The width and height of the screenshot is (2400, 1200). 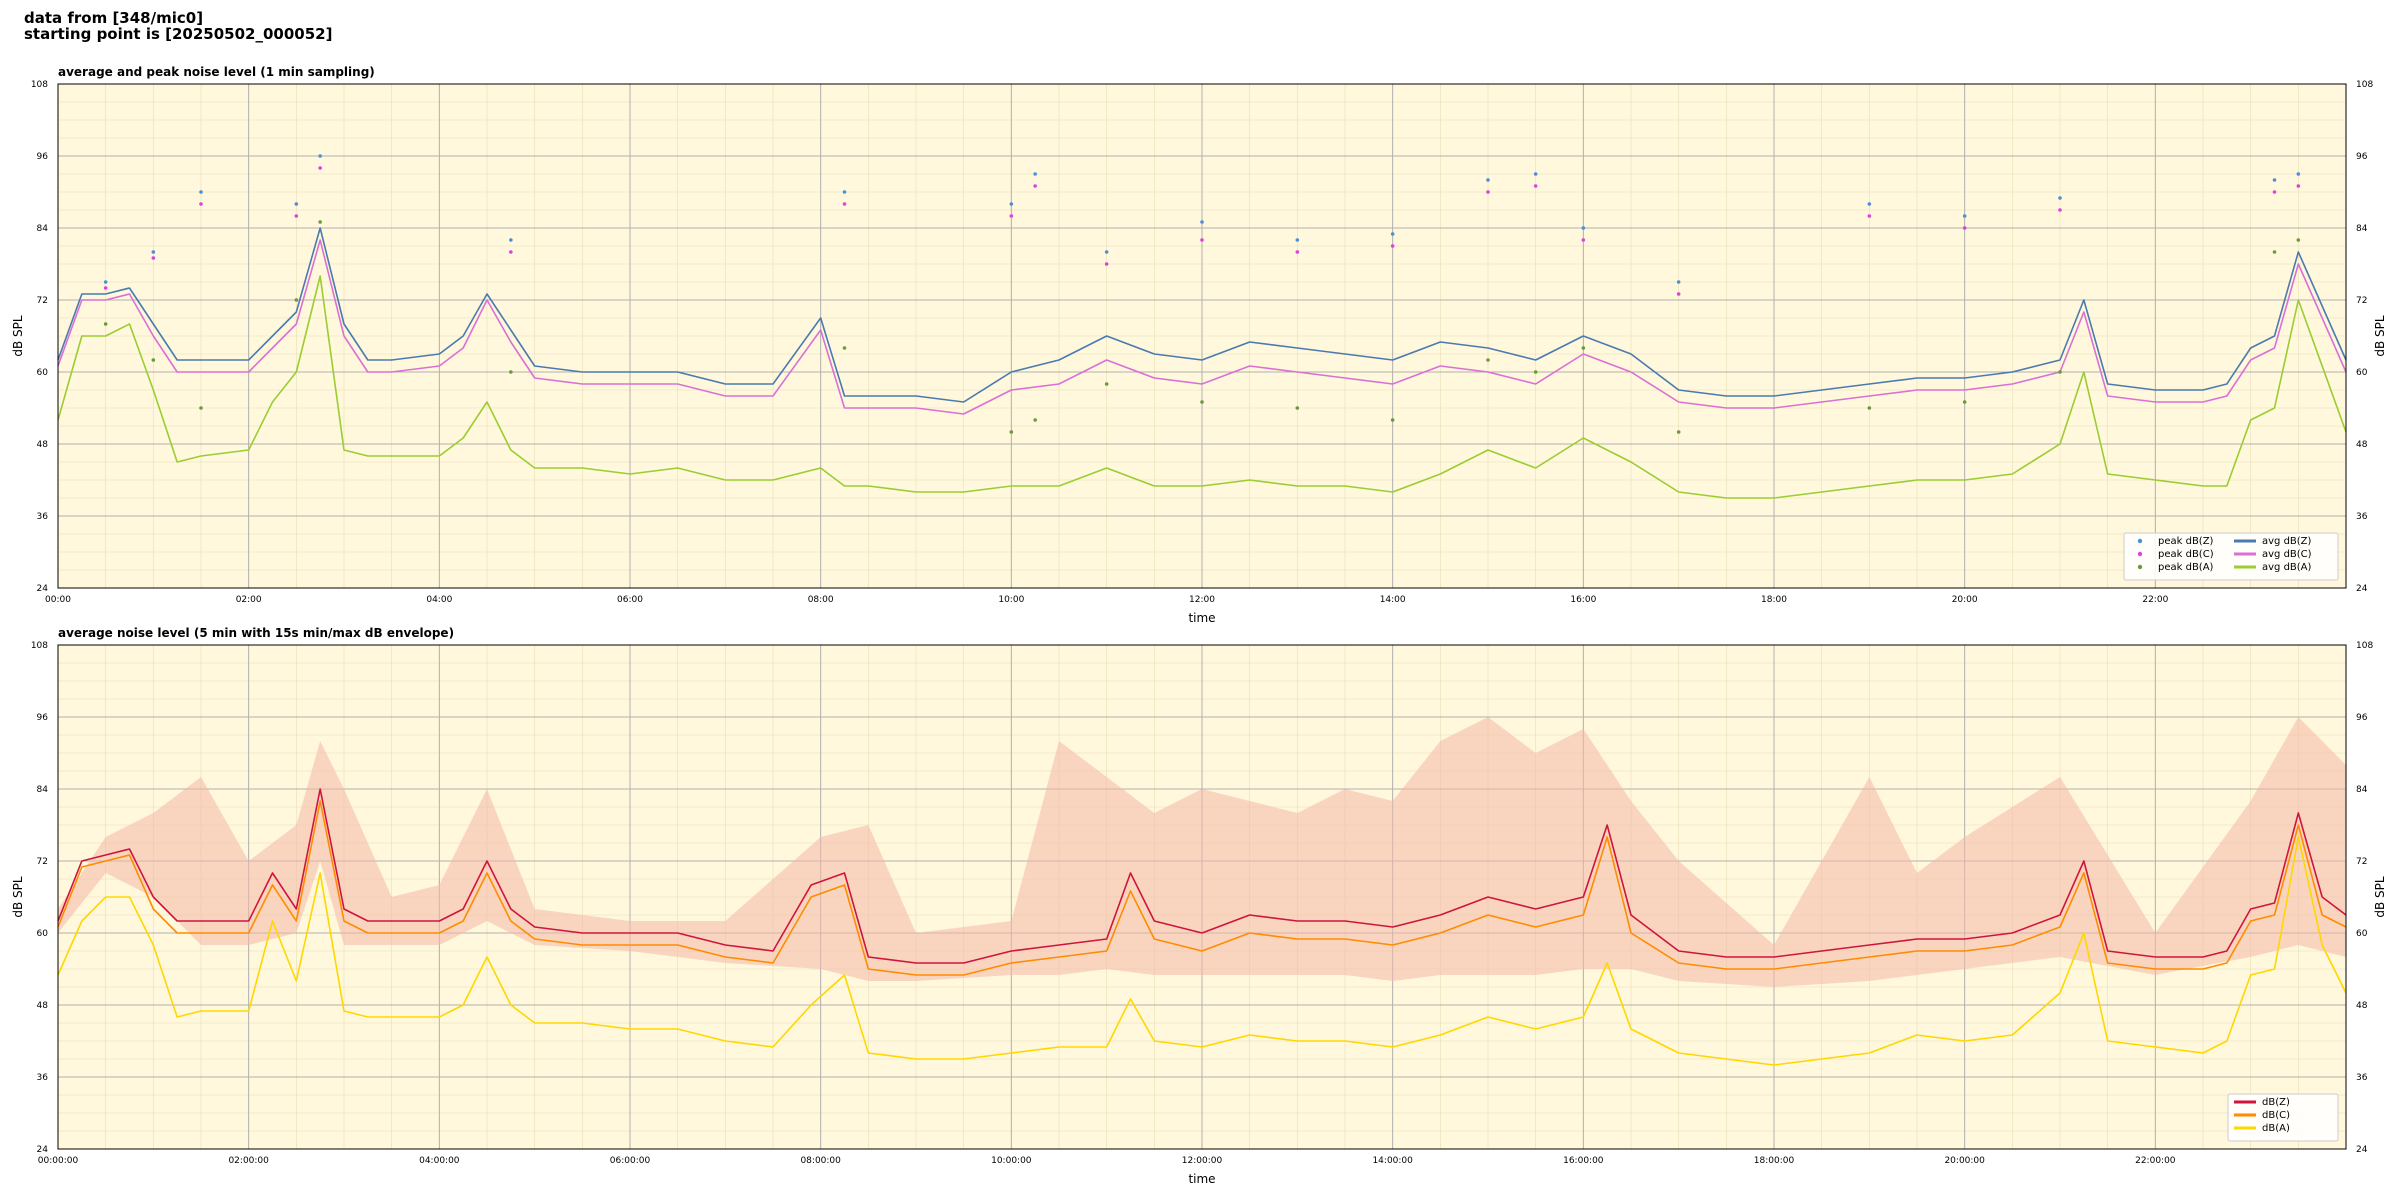 What do you see at coordinates (2362, 229) in the screenshot?
I see `y-tick-label-right: 84` at bounding box center [2362, 229].